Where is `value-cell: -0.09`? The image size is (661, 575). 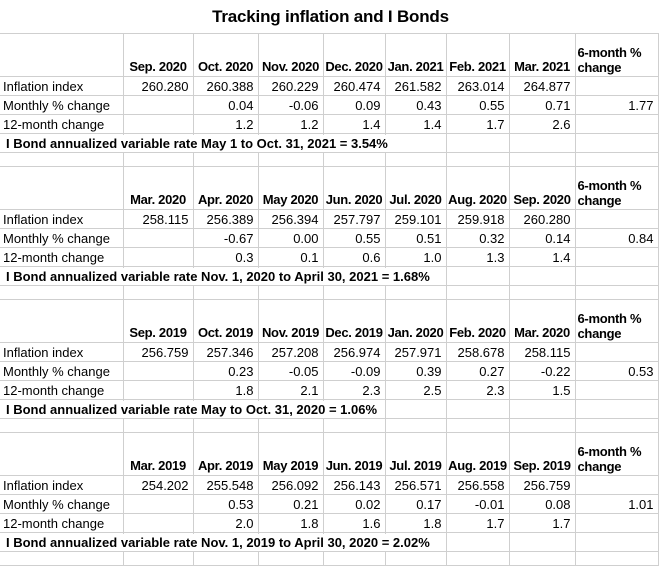 value-cell: -0.09 is located at coordinates (354, 371).